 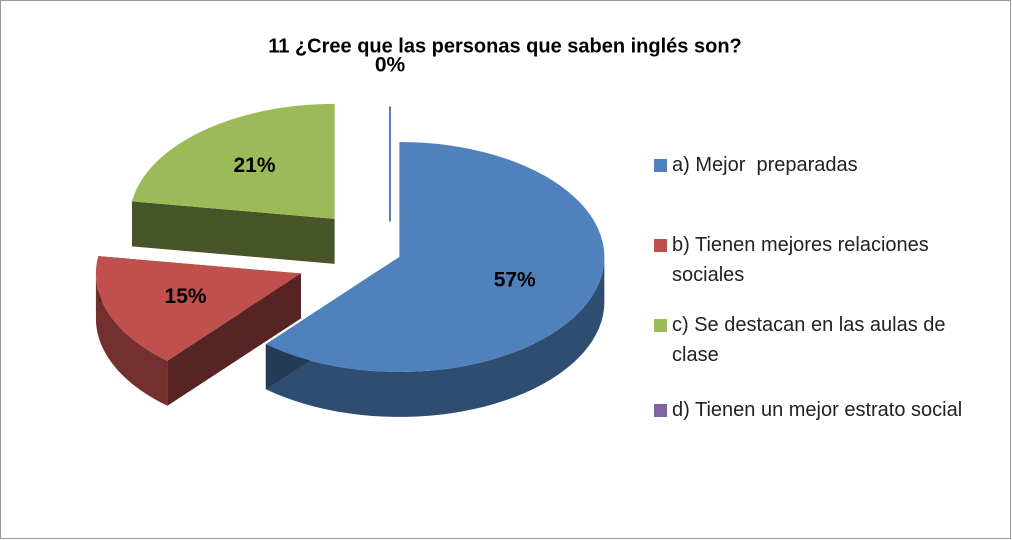 What do you see at coordinates (233, 232) in the screenshot?
I see `pie-cut` at bounding box center [233, 232].